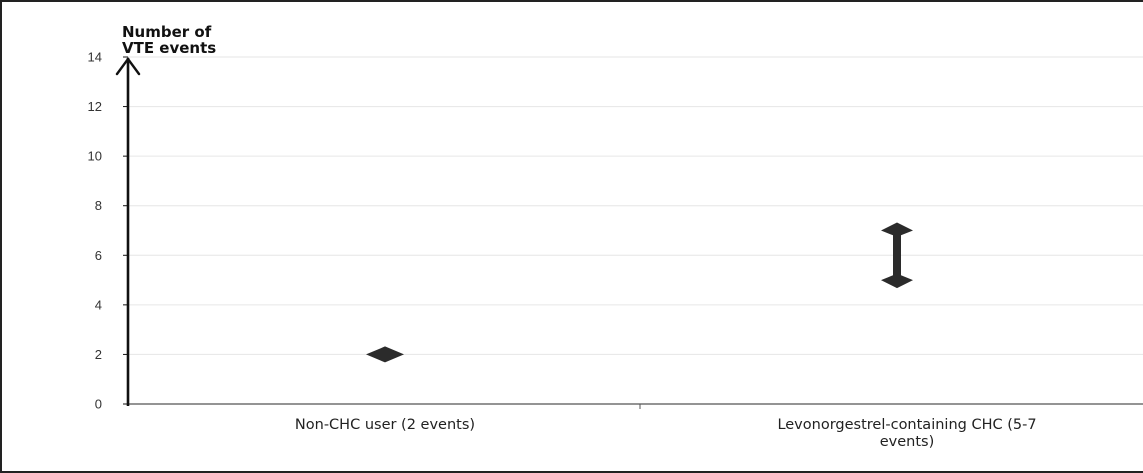 The width and height of the screenshot is (1143, 473). What do you see at coordinates (98, 304) in the screenshot?
I see `y-tick-label: 4` at bounding box center [98, 304].